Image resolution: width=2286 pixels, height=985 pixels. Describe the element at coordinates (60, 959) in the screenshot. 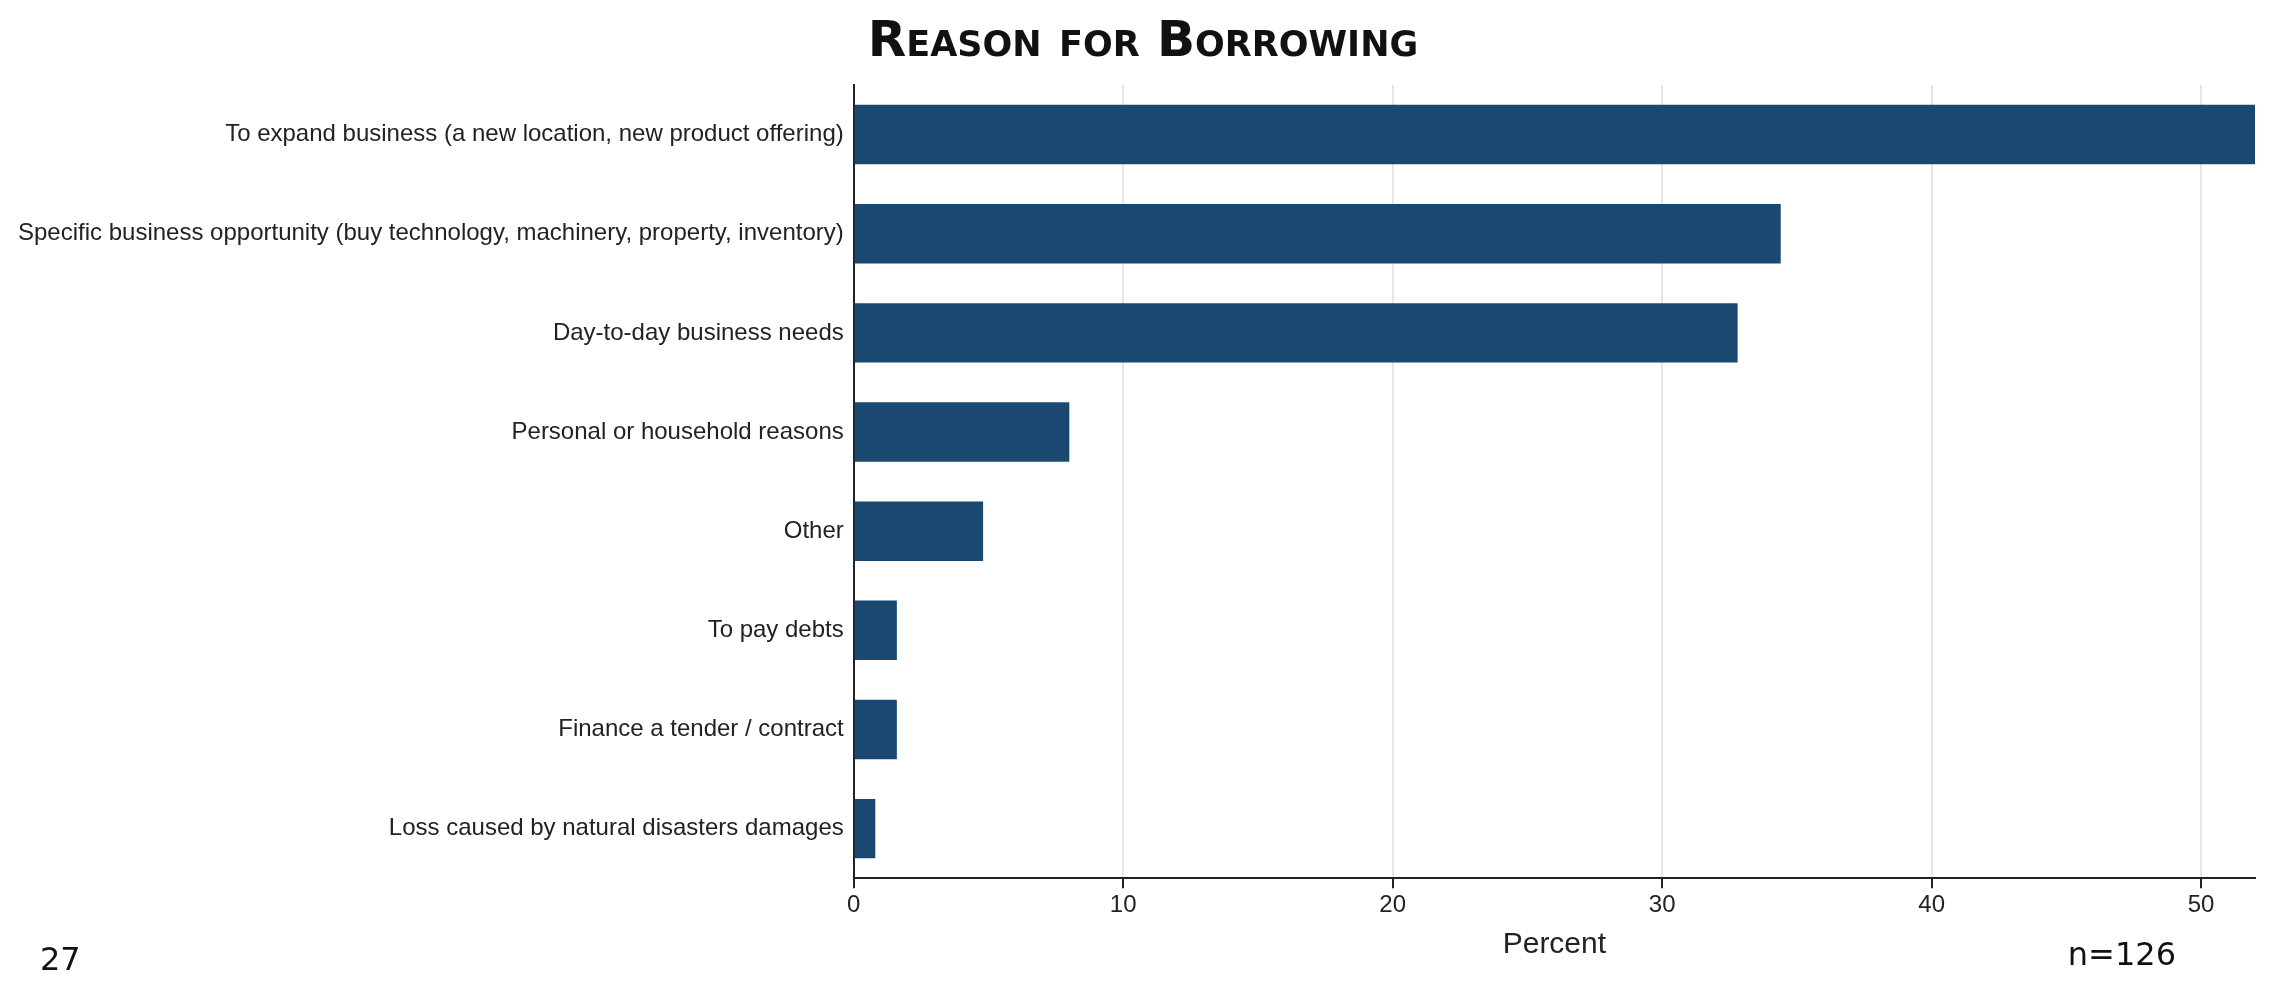

I see `text: 27` at that location.